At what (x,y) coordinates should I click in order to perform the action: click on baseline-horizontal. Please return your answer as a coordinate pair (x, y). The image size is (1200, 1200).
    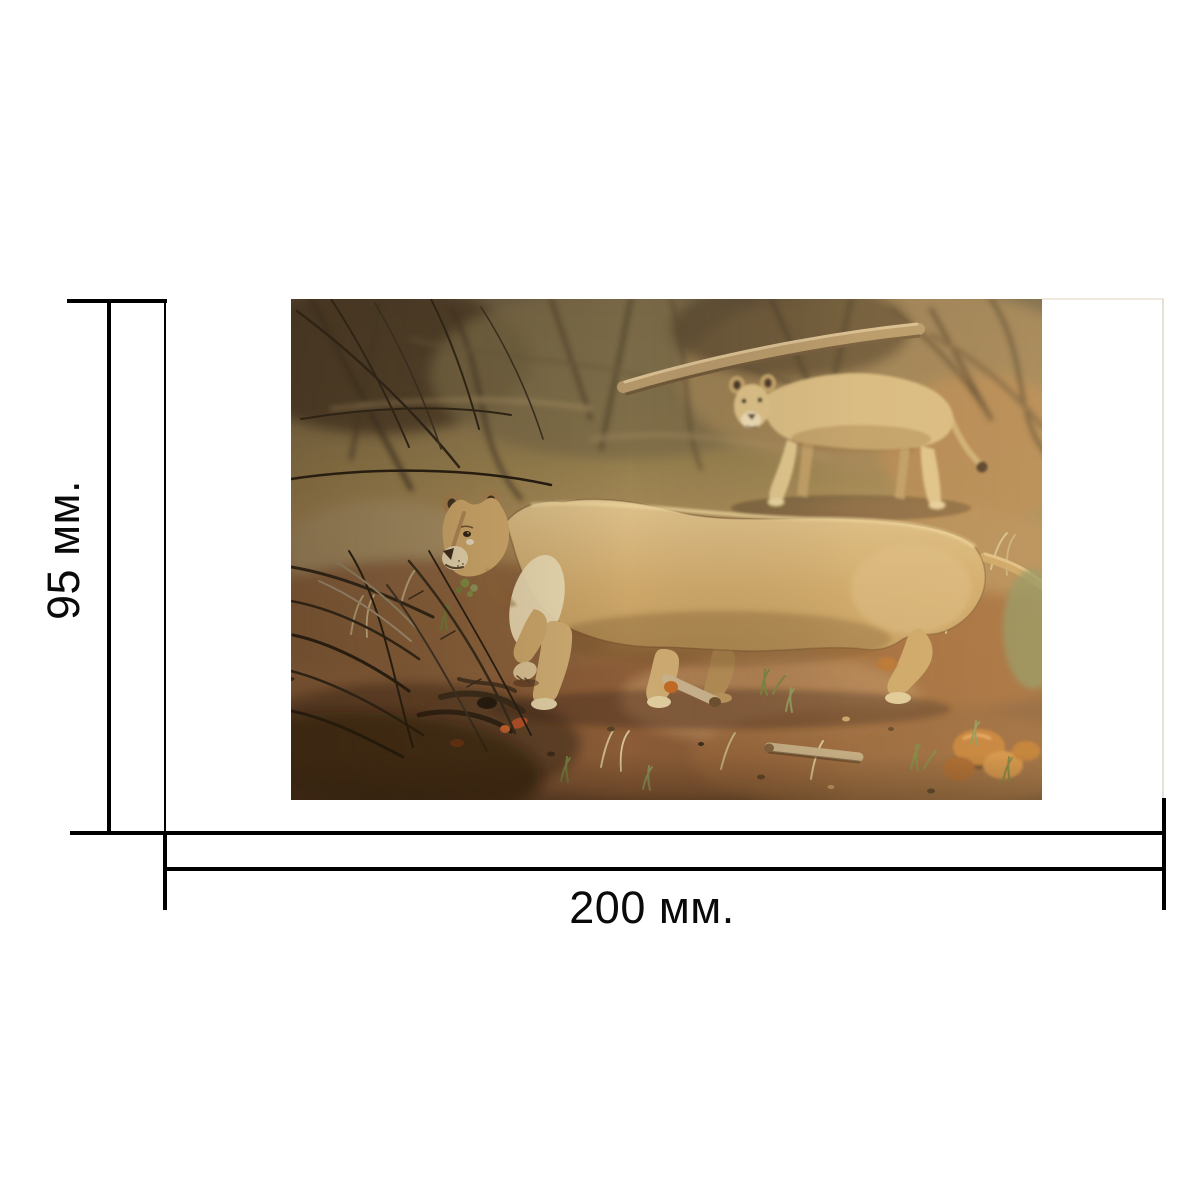
    Looking at the image, I should click on (618, 833).